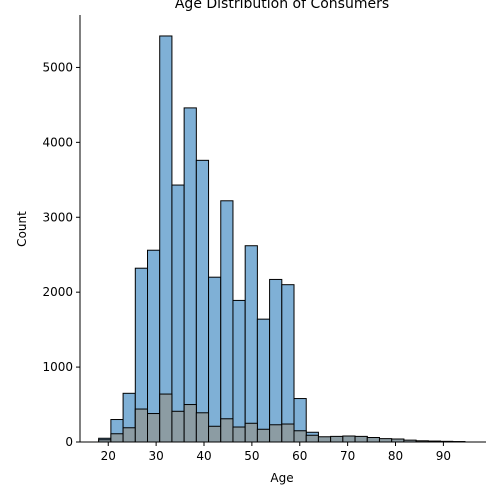  I want to click on x-axis-label: Age, so click(281, 478).